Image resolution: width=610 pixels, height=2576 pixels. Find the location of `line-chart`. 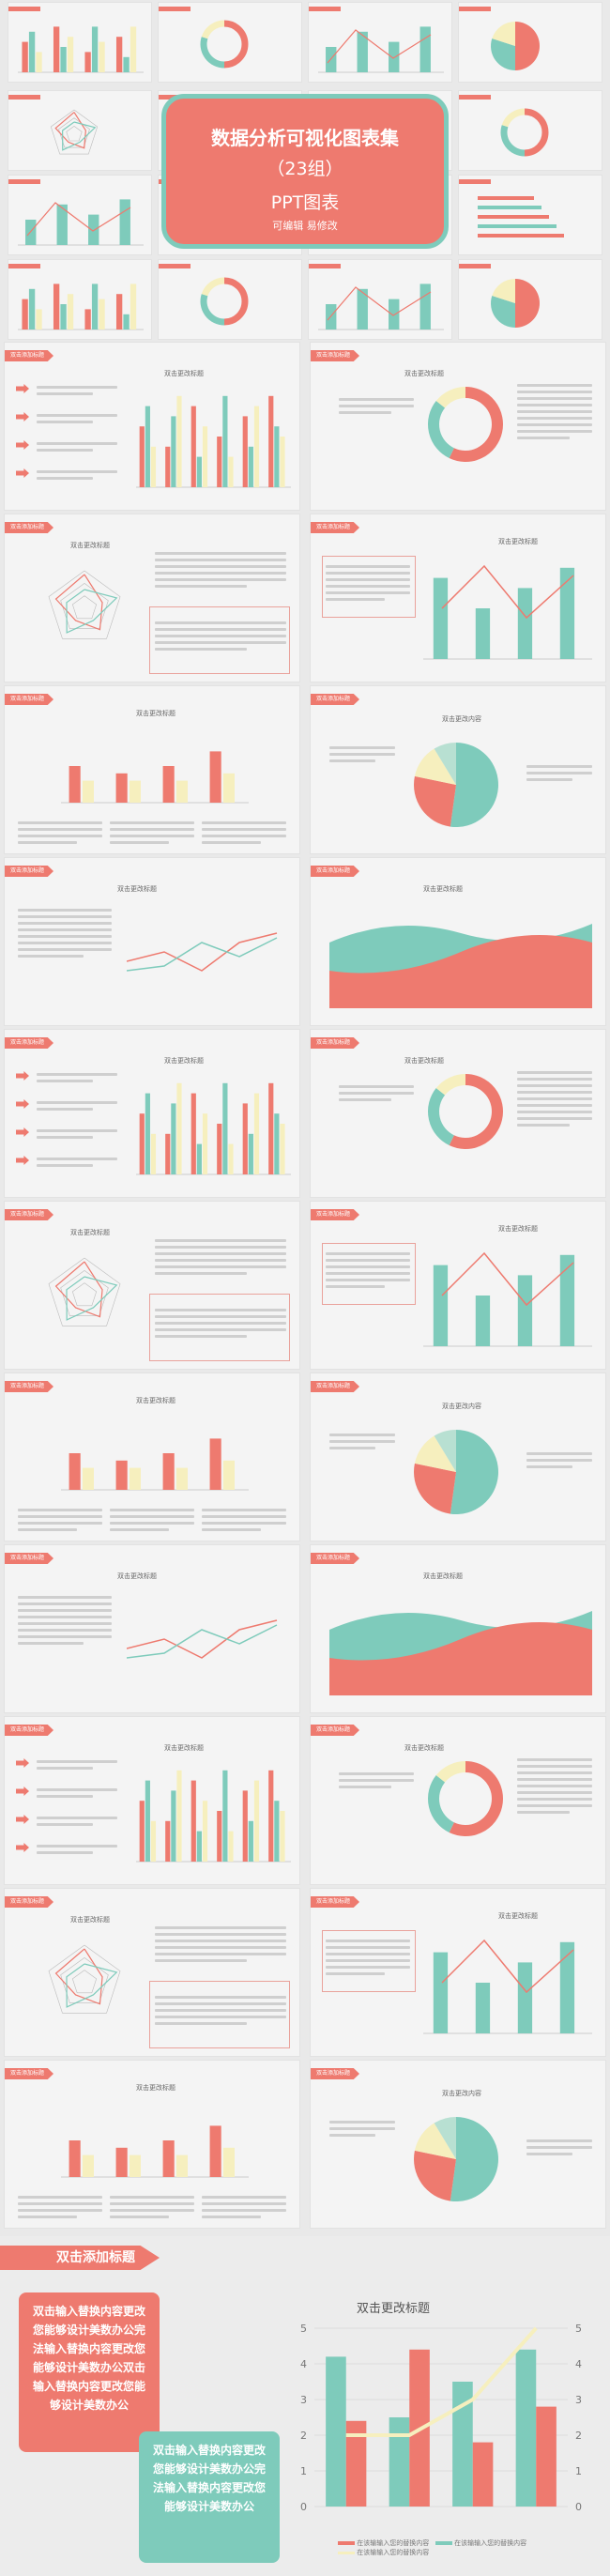

line-chart is located at coordinates (202, 1639).